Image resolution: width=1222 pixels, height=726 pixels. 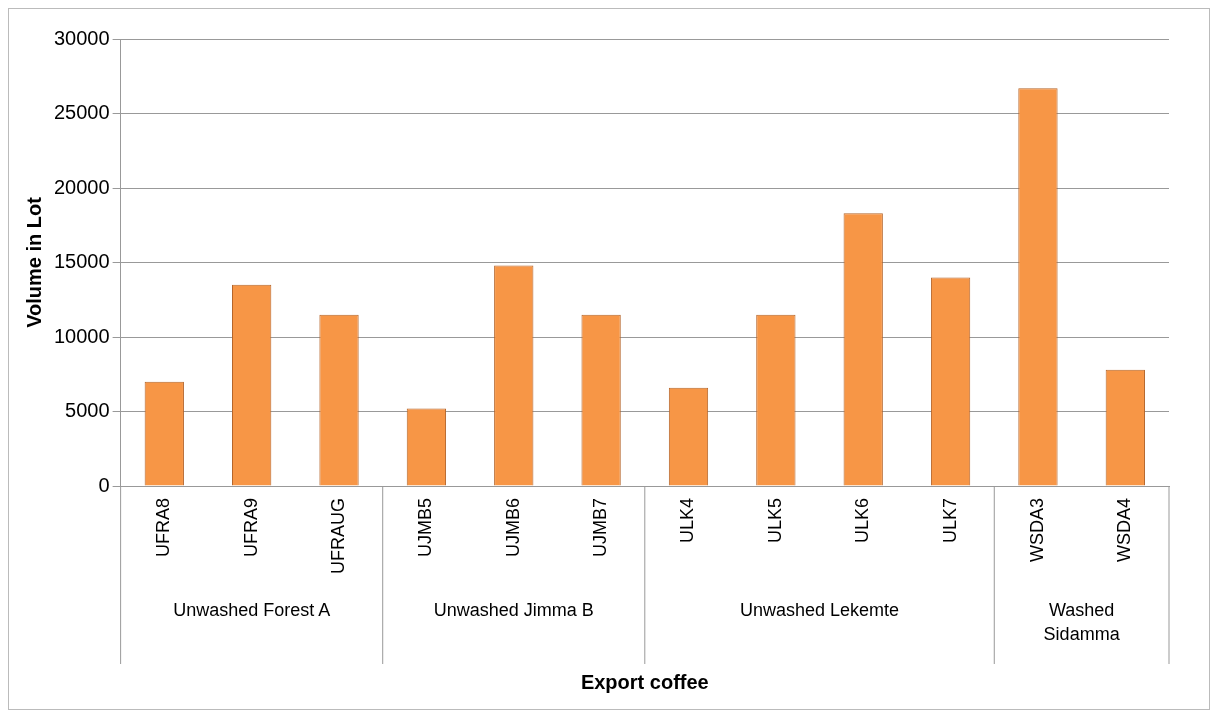 I want to click on x-tick-label: UJMB6, so click(x=512, y=528).